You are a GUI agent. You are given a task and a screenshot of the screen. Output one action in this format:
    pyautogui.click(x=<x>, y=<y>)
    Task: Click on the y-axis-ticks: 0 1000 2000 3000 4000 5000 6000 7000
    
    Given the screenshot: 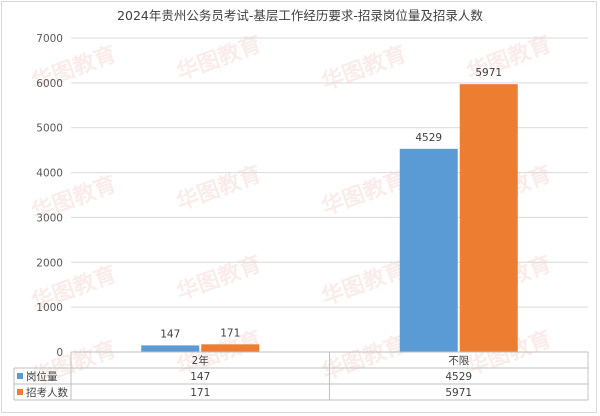 What is the action you would take?
    pyautogui.click(x=49, y=196)
    